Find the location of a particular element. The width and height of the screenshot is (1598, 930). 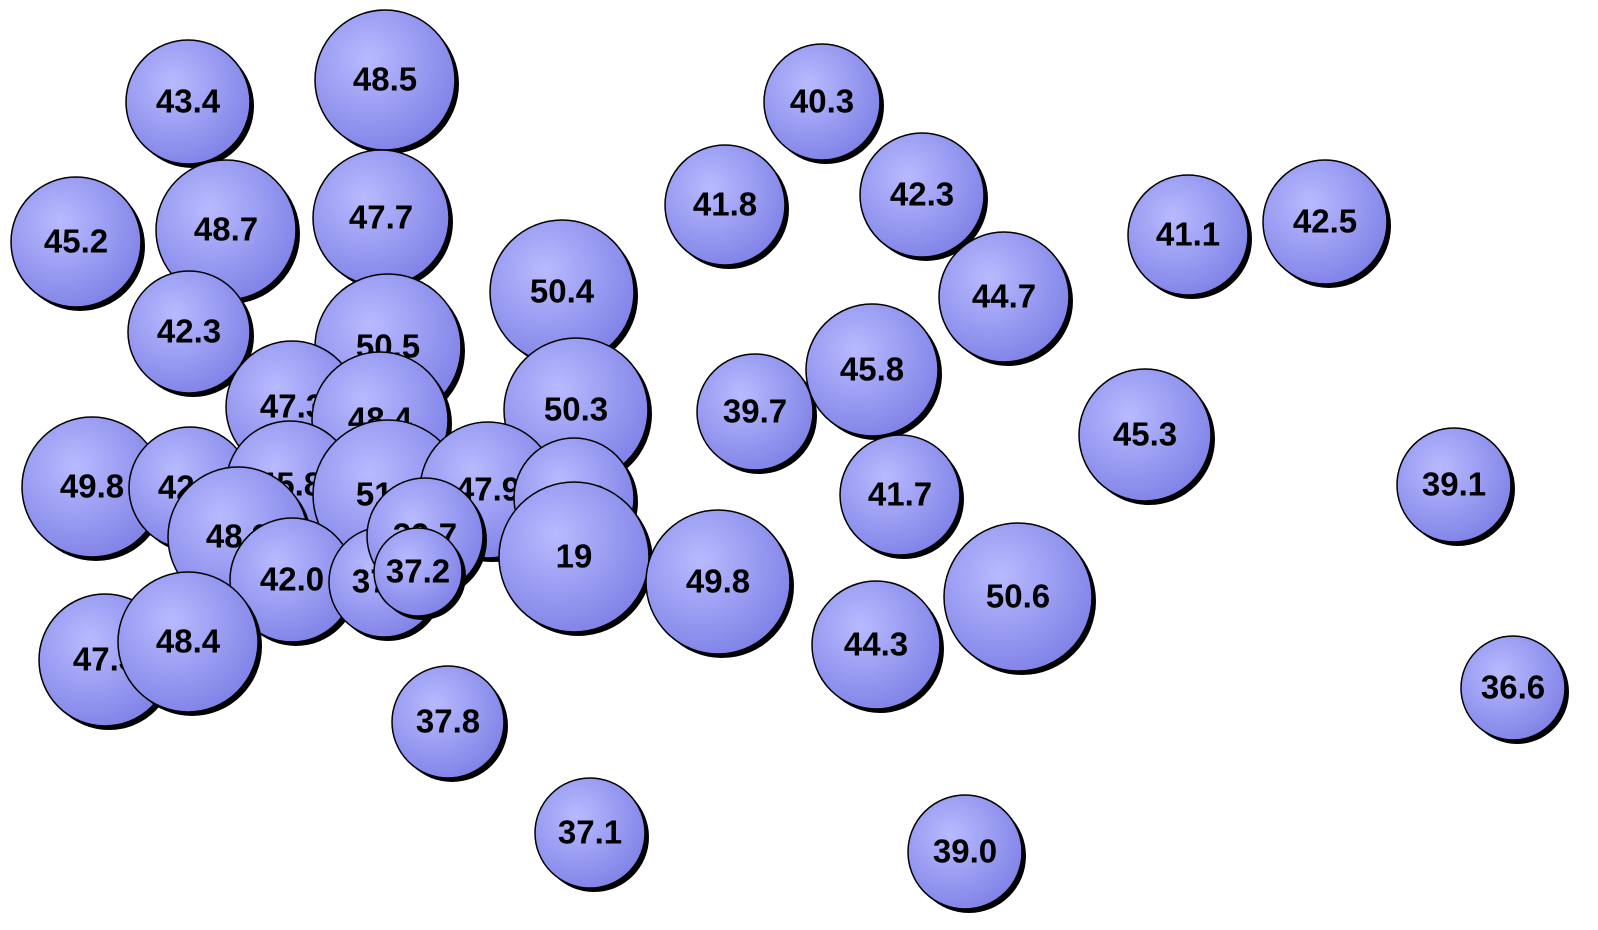

bubble-group: 37.8 is located at coordinates (449, 723).